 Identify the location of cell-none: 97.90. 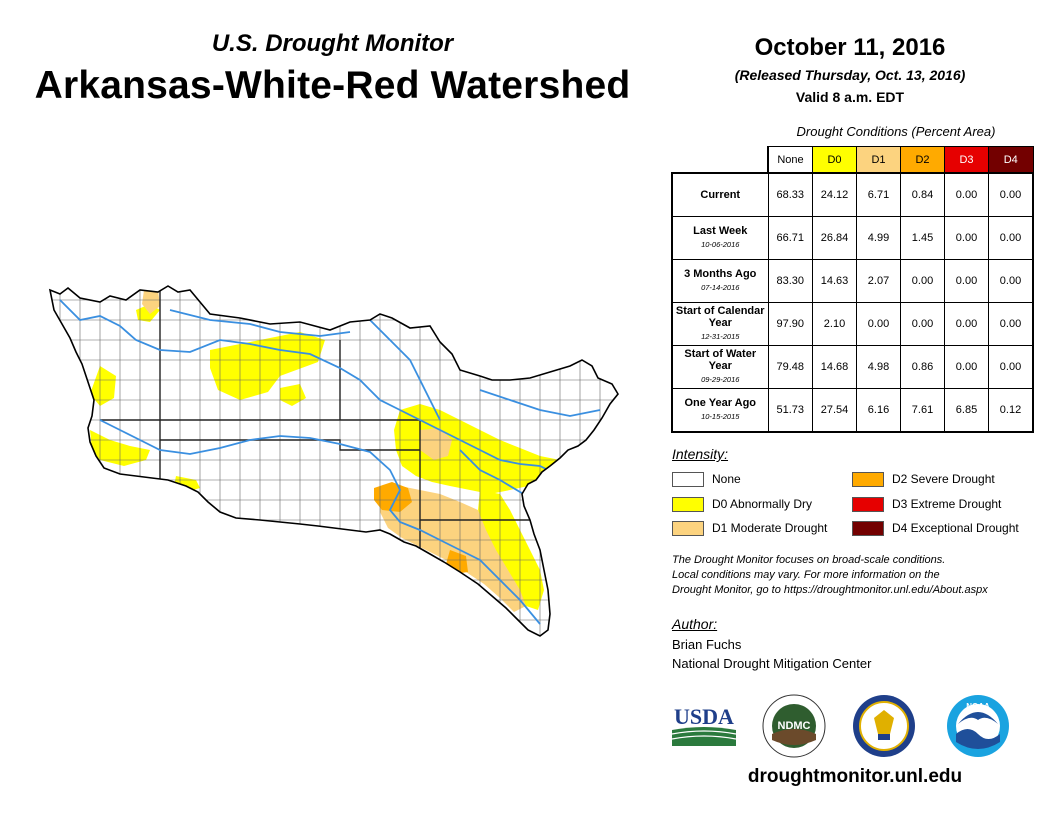
(790, 324).